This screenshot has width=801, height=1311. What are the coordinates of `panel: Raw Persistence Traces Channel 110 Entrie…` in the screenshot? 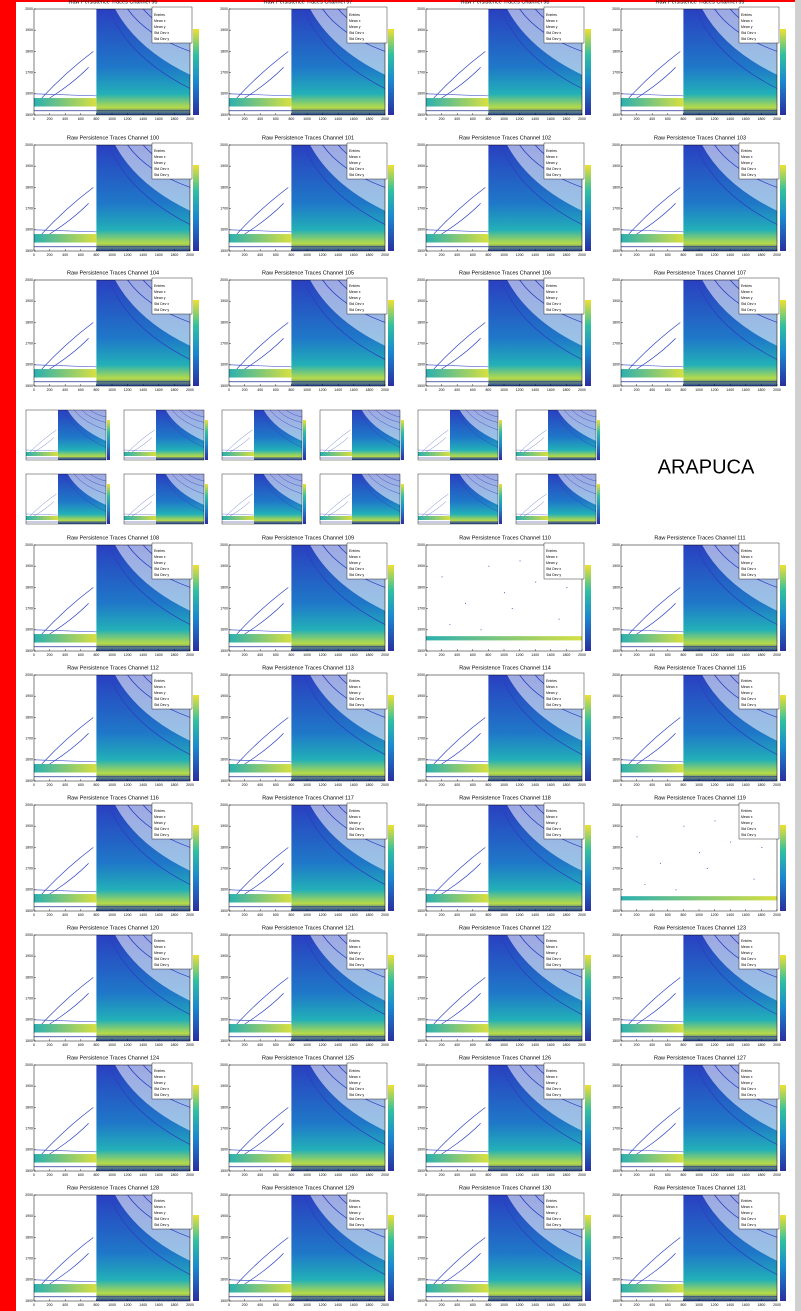 It's located at (504, 596).